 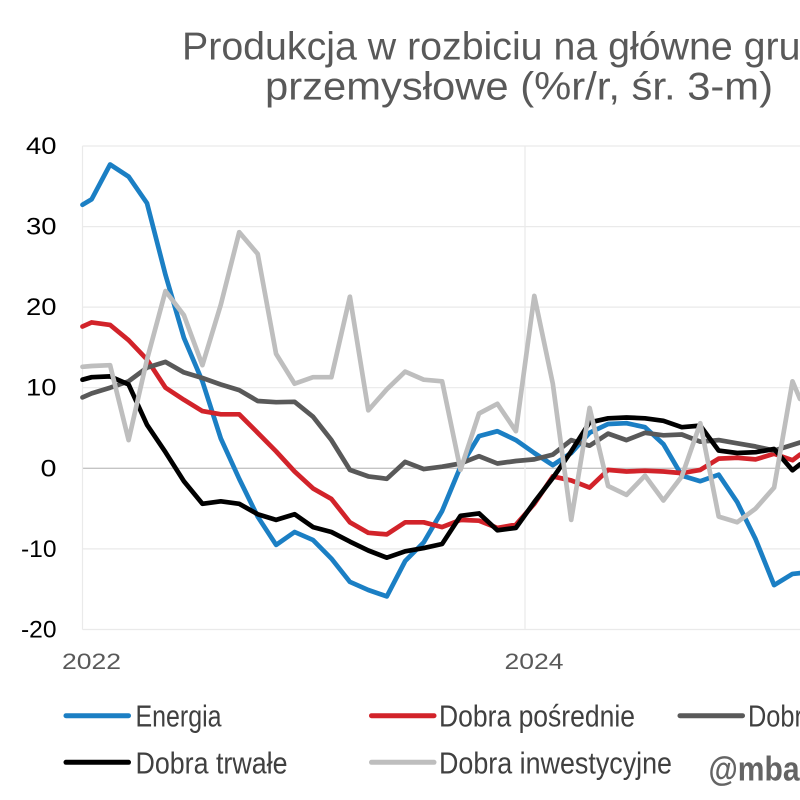 What do you see at coordinates (41, 146) in the screenshot?
I see `svg-text: 40` at bounding box center [41, 146].